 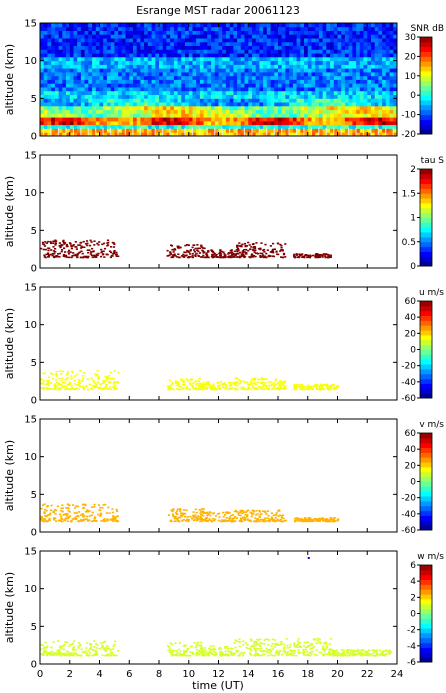 What do you see at coordinates (215, 131) in the screenshot?
I see `snr-streak` at bounding box center [215, 131].